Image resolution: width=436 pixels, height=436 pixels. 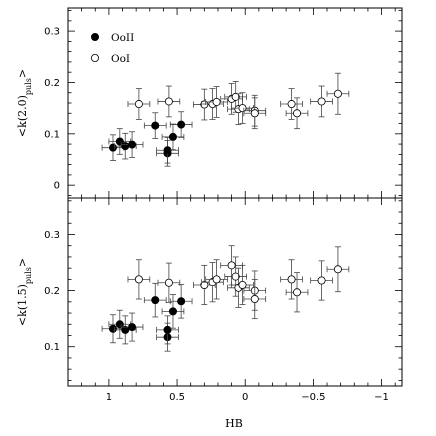 I want to click on x-tick-label: 0, so click(x=245, y=397).